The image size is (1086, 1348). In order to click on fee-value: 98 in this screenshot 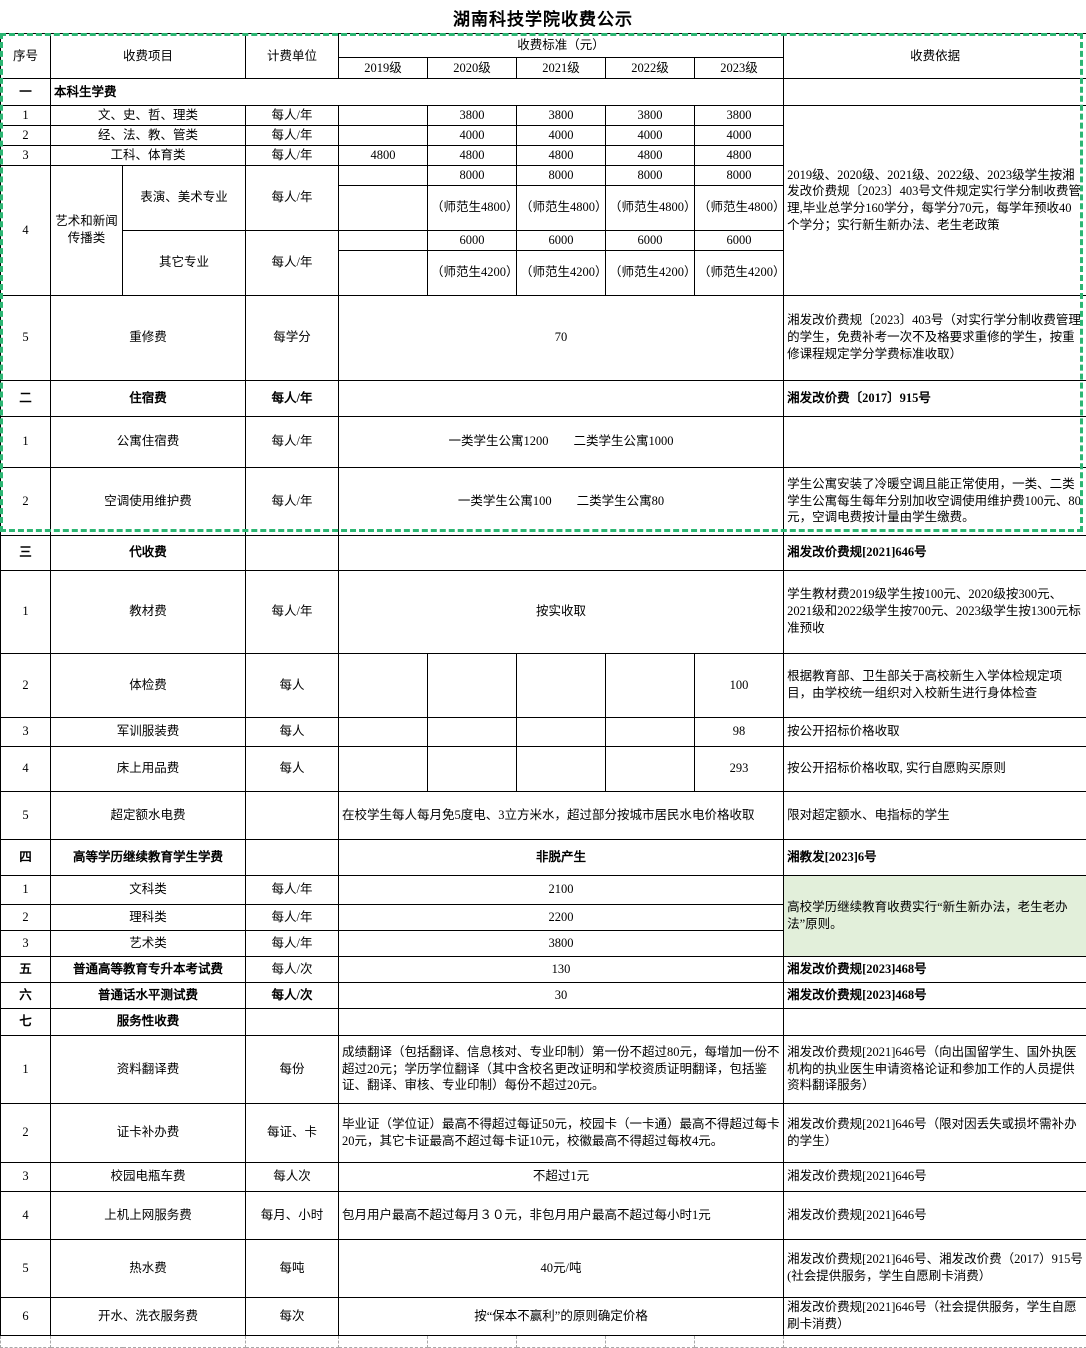, I will do `click(739, 731)`.